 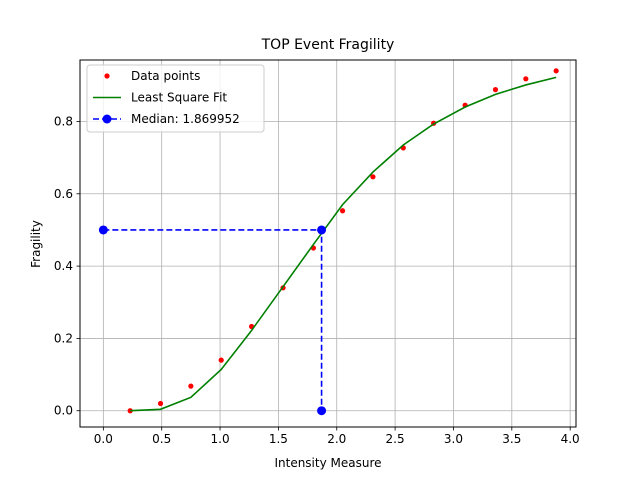 What do you see at coordinates (220, 439) in the screenshot?
I see `x-tick-label: 1.0` at bounding box center [220, 439].